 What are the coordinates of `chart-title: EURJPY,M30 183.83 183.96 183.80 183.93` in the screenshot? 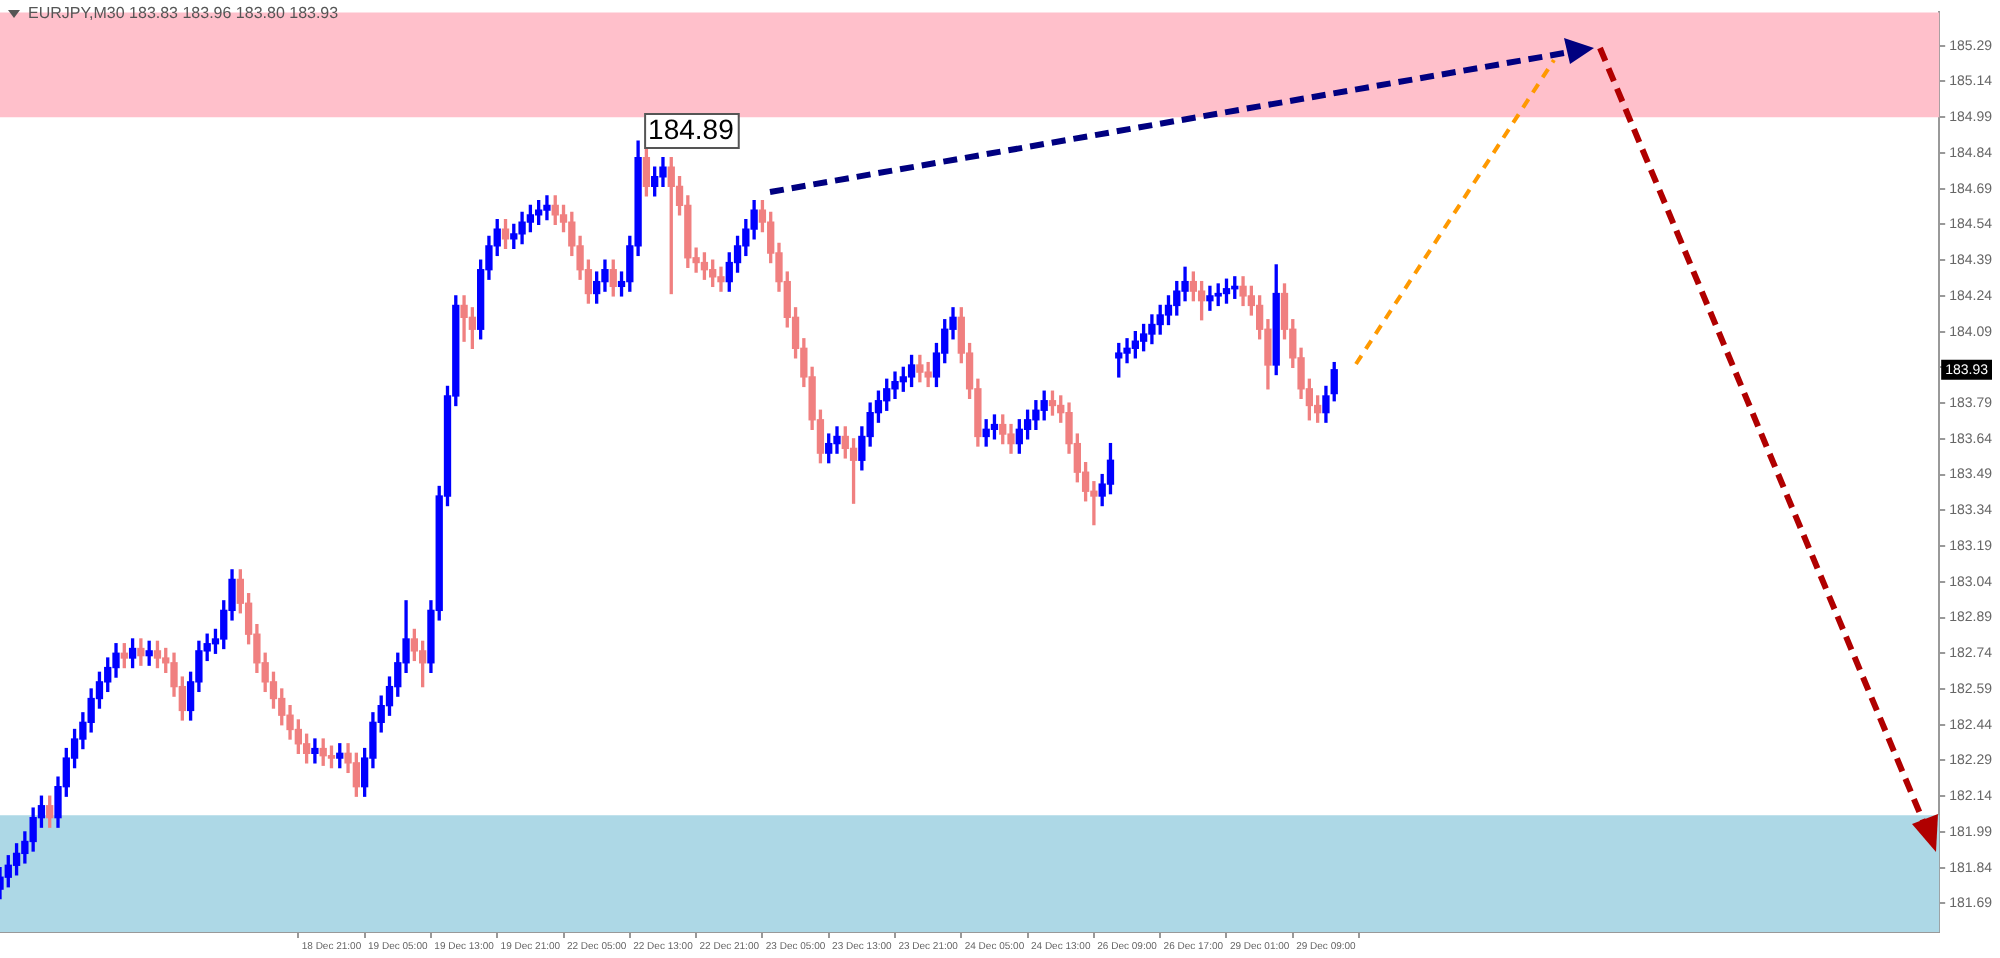 It's located at (183, 13).